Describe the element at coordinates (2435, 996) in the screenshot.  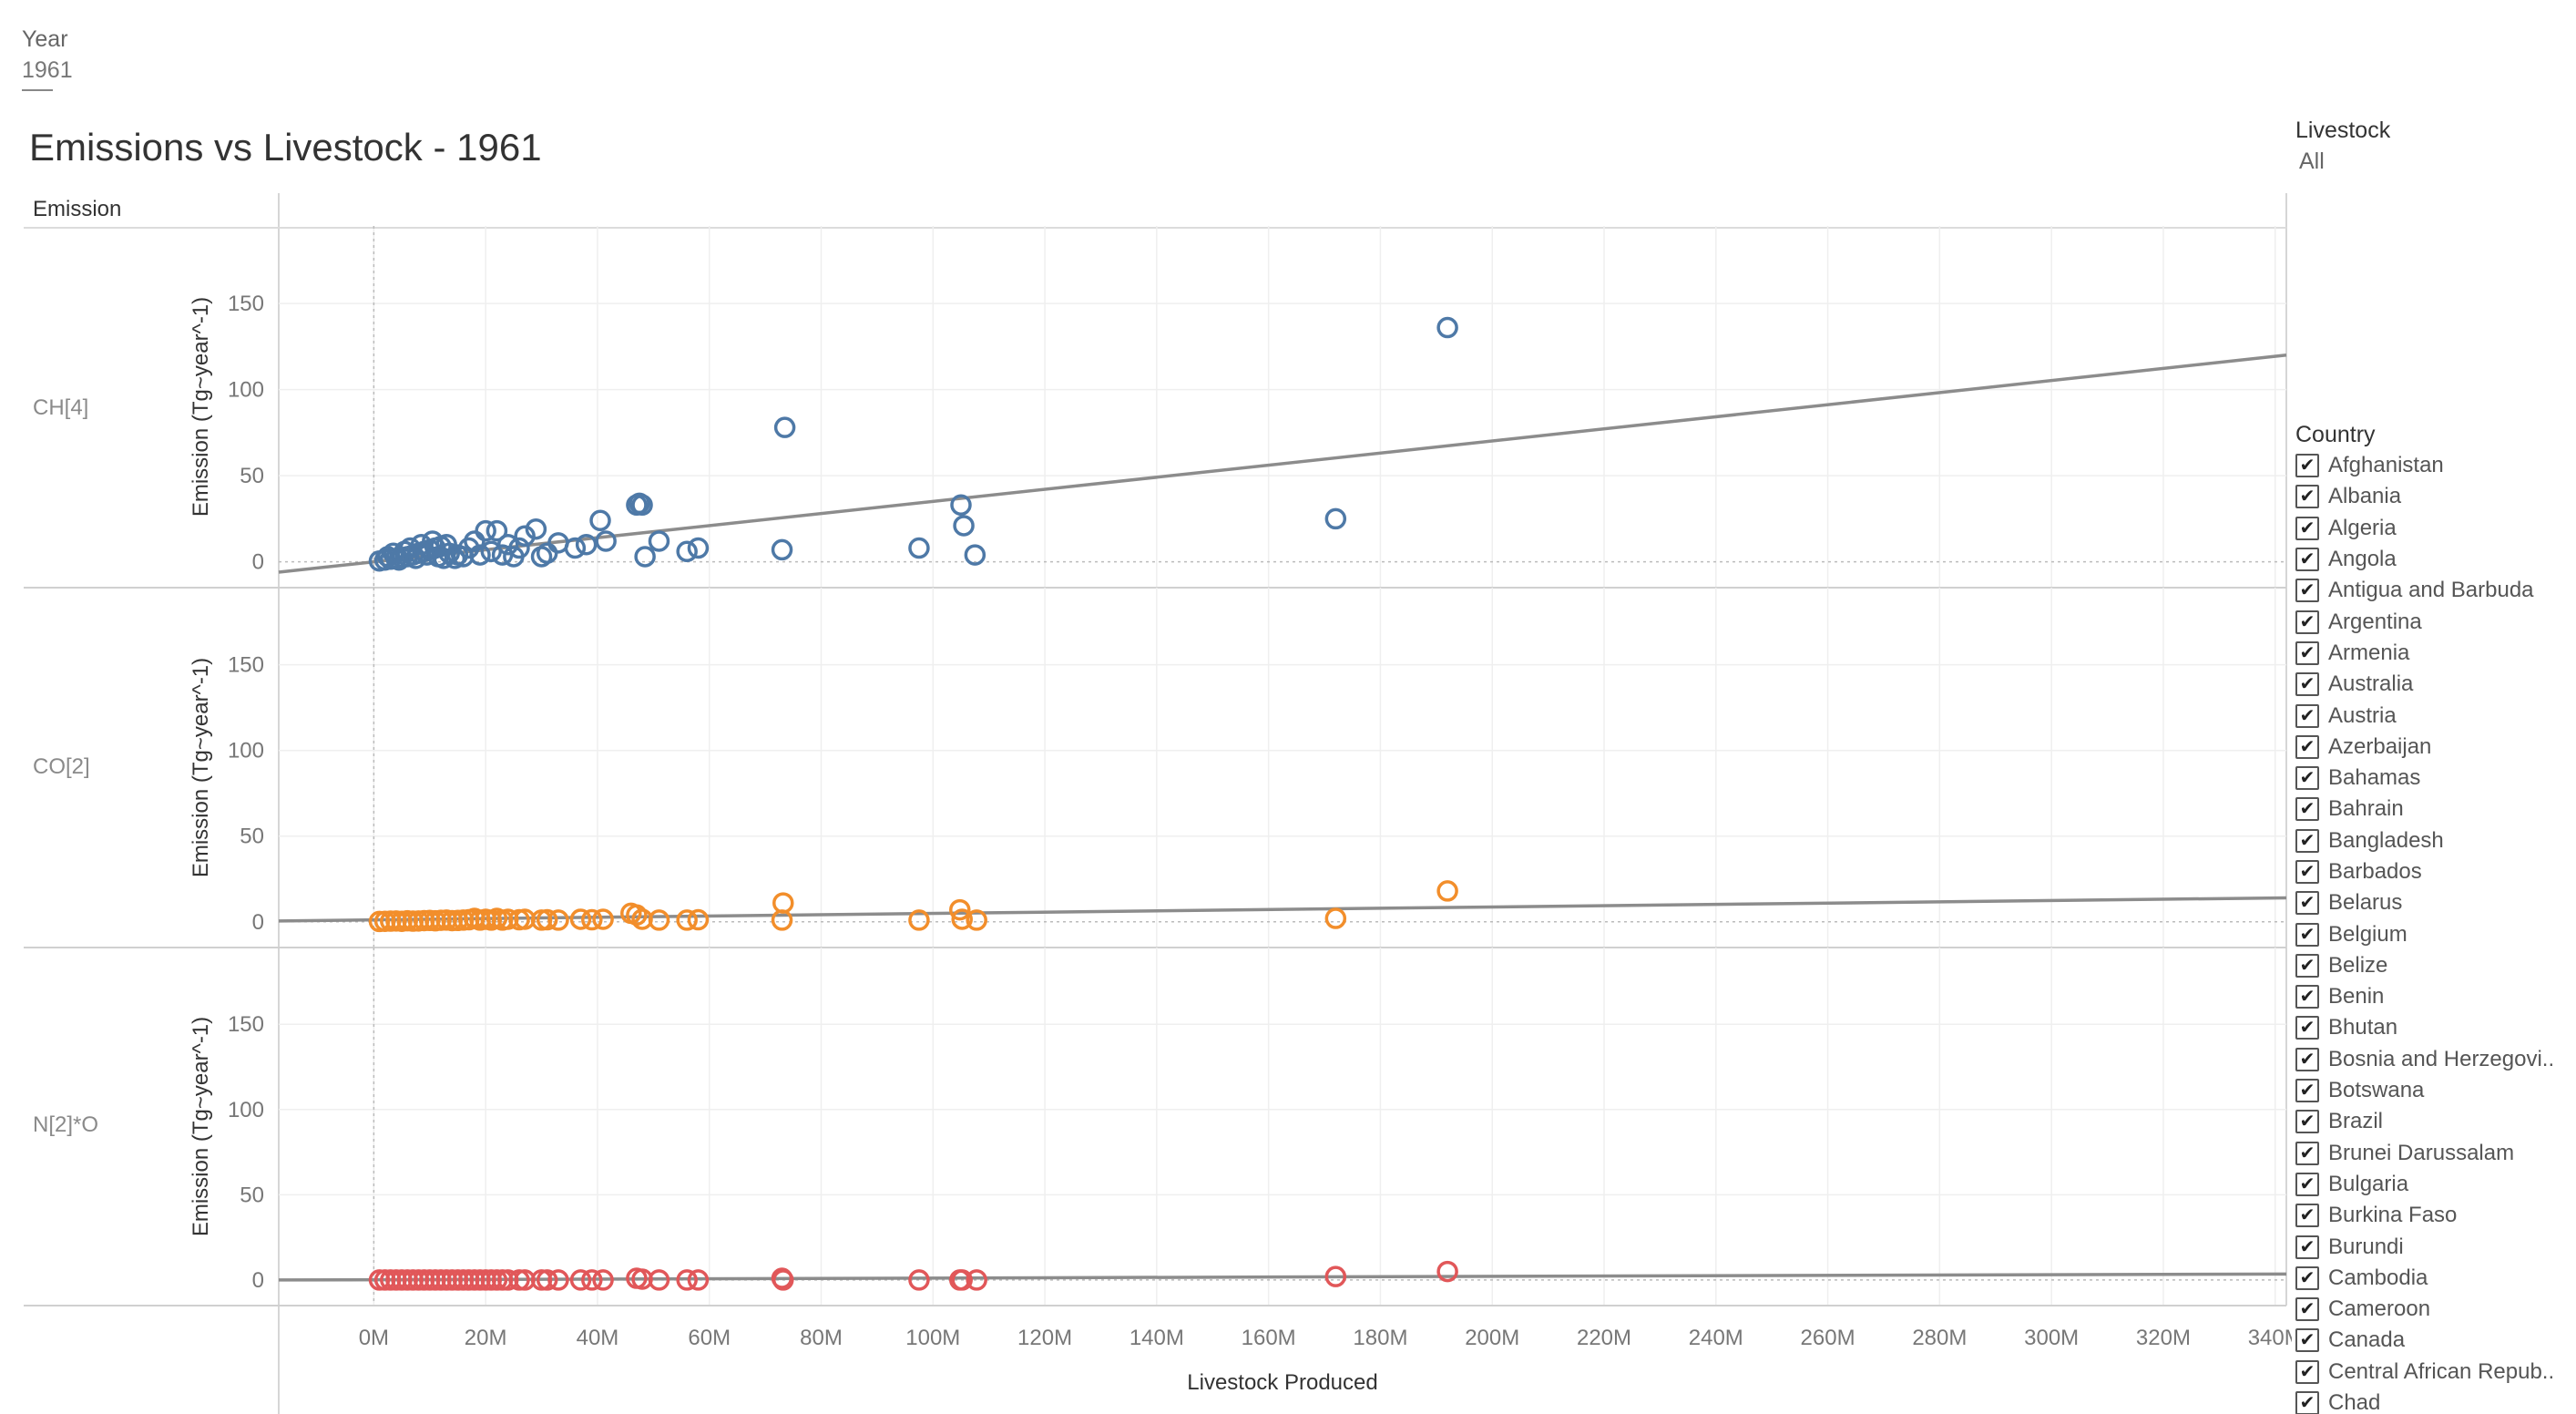
I see `country-item: ✔ Benin` at that location.